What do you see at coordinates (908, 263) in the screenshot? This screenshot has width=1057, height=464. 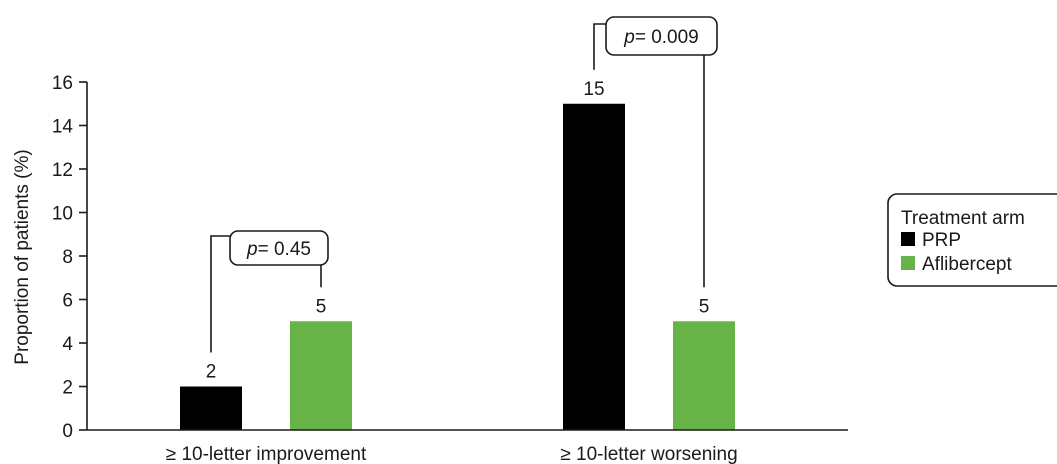 I see `legend-swatch-aflibercept` at bounding box center [908, 263].